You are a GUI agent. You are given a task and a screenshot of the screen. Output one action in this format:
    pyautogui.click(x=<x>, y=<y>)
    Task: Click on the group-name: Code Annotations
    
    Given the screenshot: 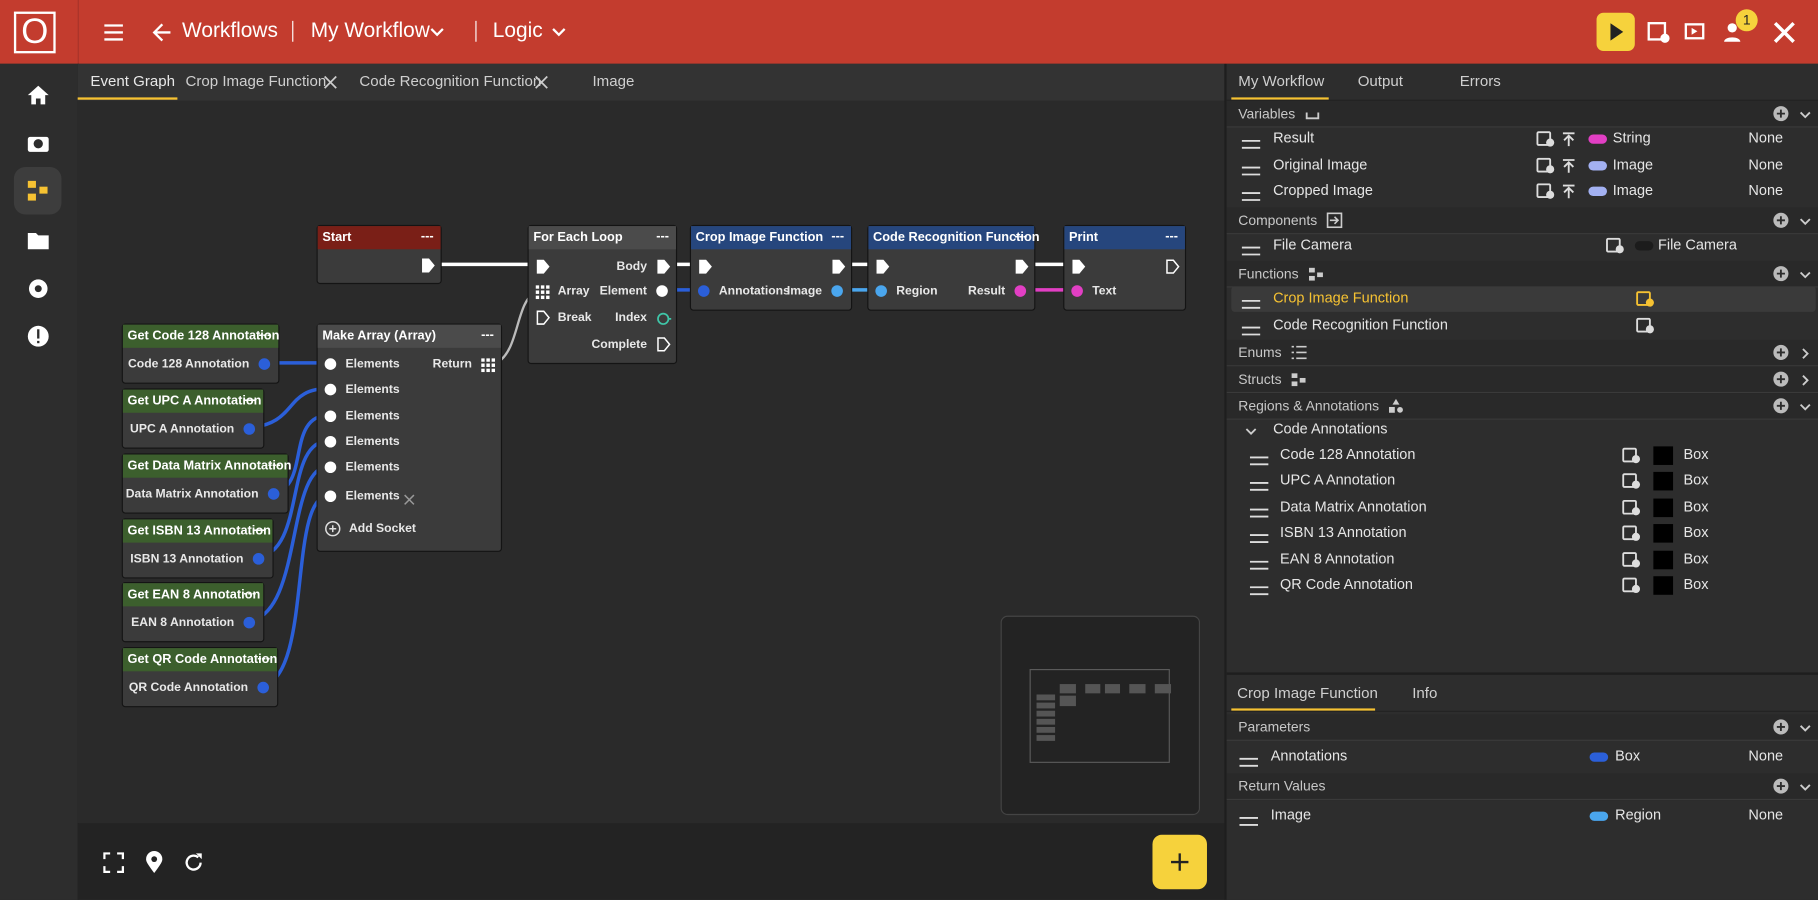 What is the action you would take?
    pyautogui.click(x=1330, y=429)
    